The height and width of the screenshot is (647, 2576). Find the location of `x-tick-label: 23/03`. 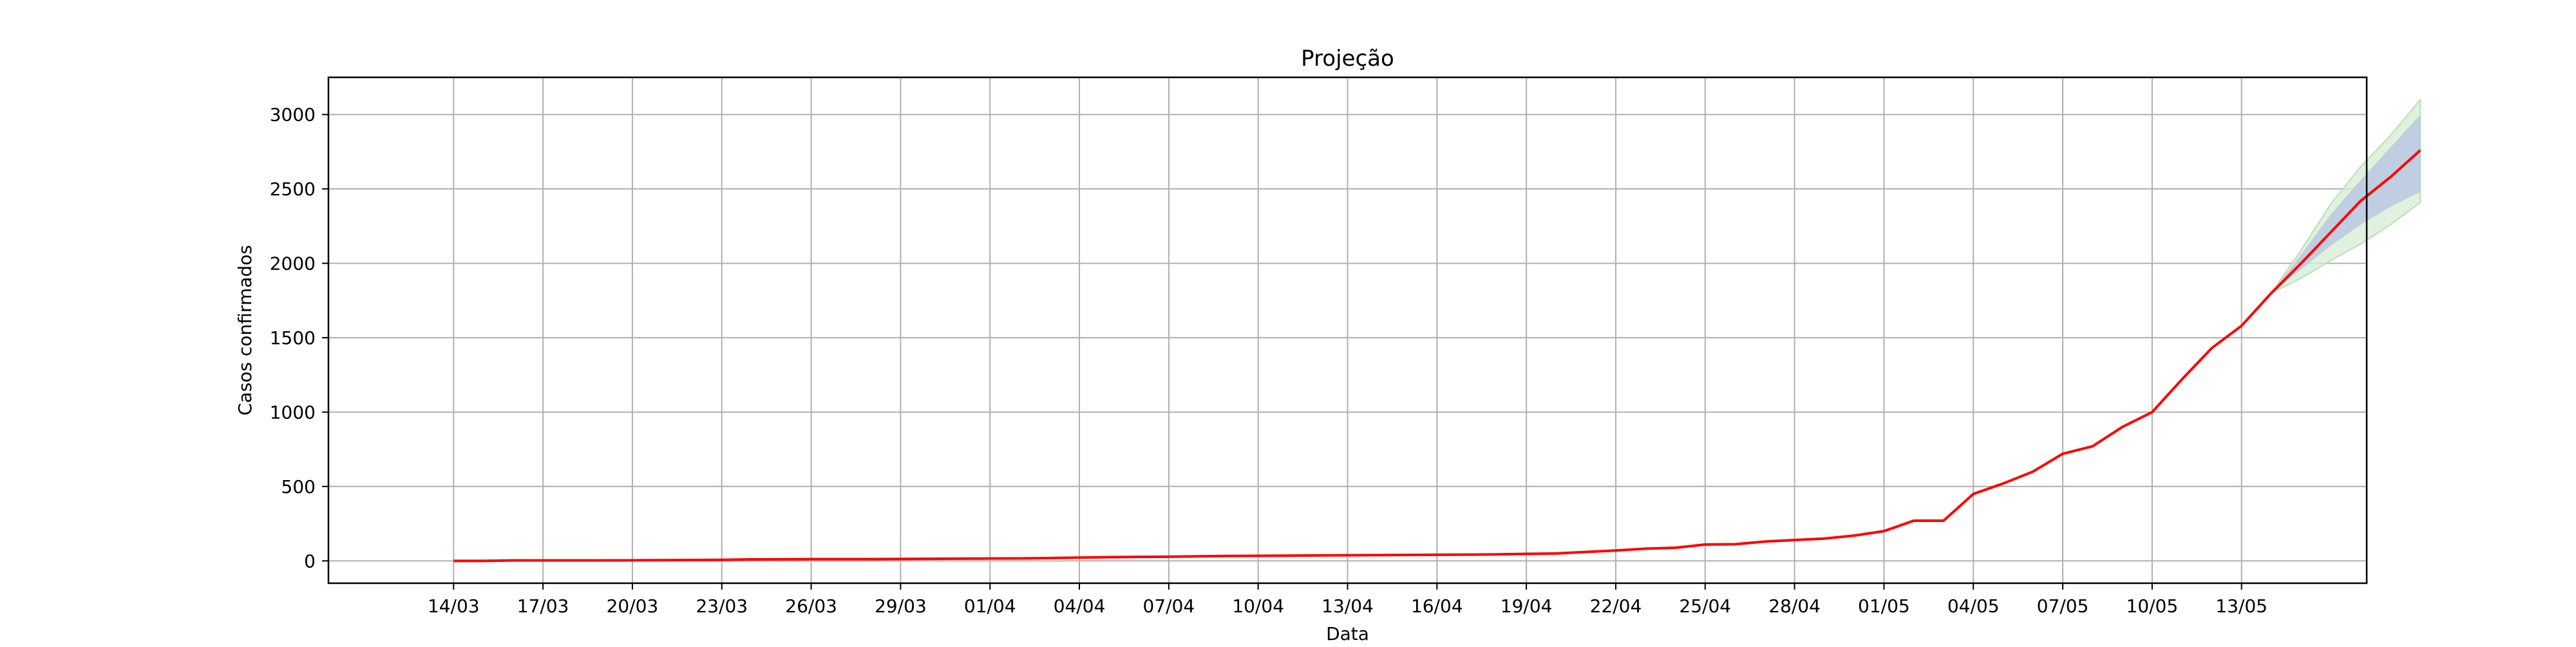

x-tick-label: 23/03 is located at coordinates (722, 606).